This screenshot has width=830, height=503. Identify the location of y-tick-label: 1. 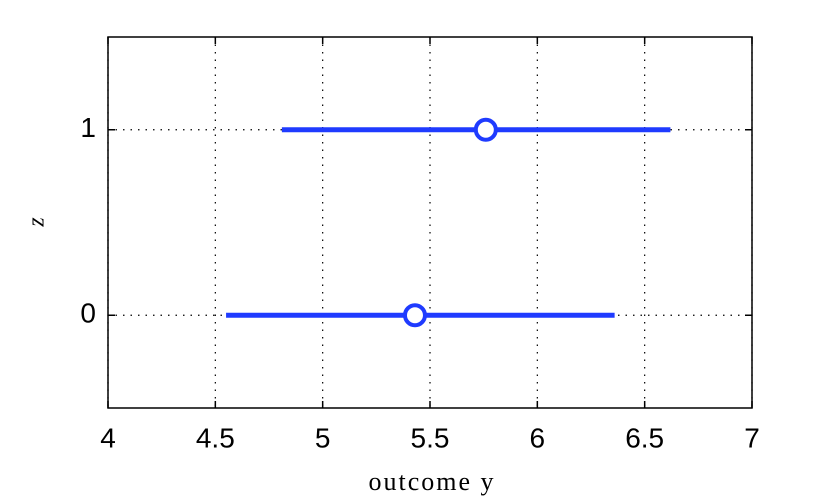
(88, 127).